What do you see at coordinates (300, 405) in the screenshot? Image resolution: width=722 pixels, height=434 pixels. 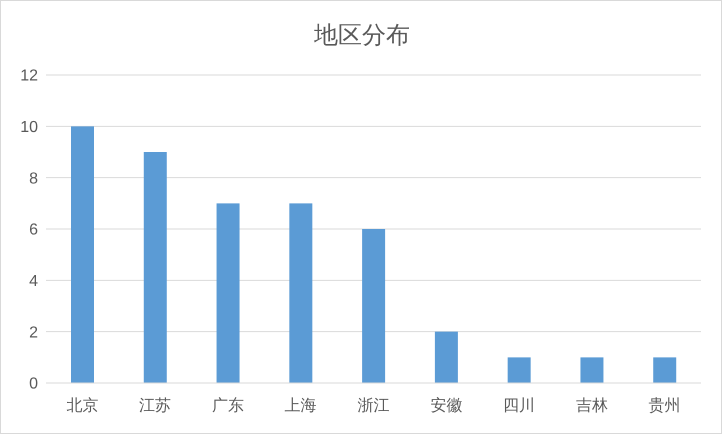 I see `x-tick-label: 上海` at bounding box center [300, 405].